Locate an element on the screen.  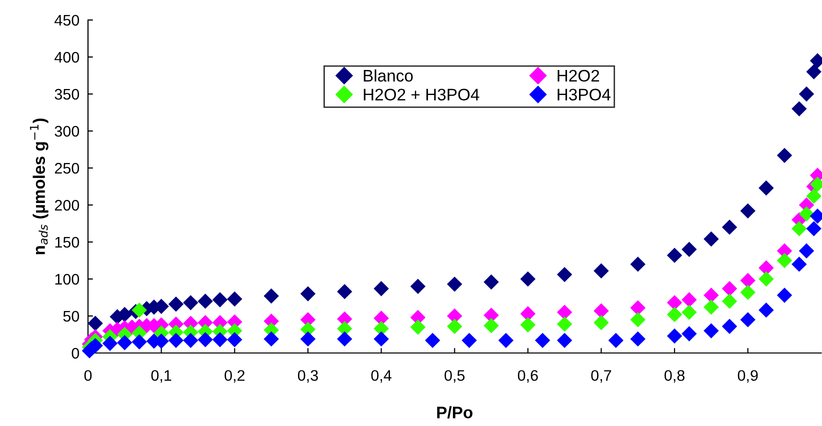
y-tick-label: 150 is located at coordinates (67, 242).